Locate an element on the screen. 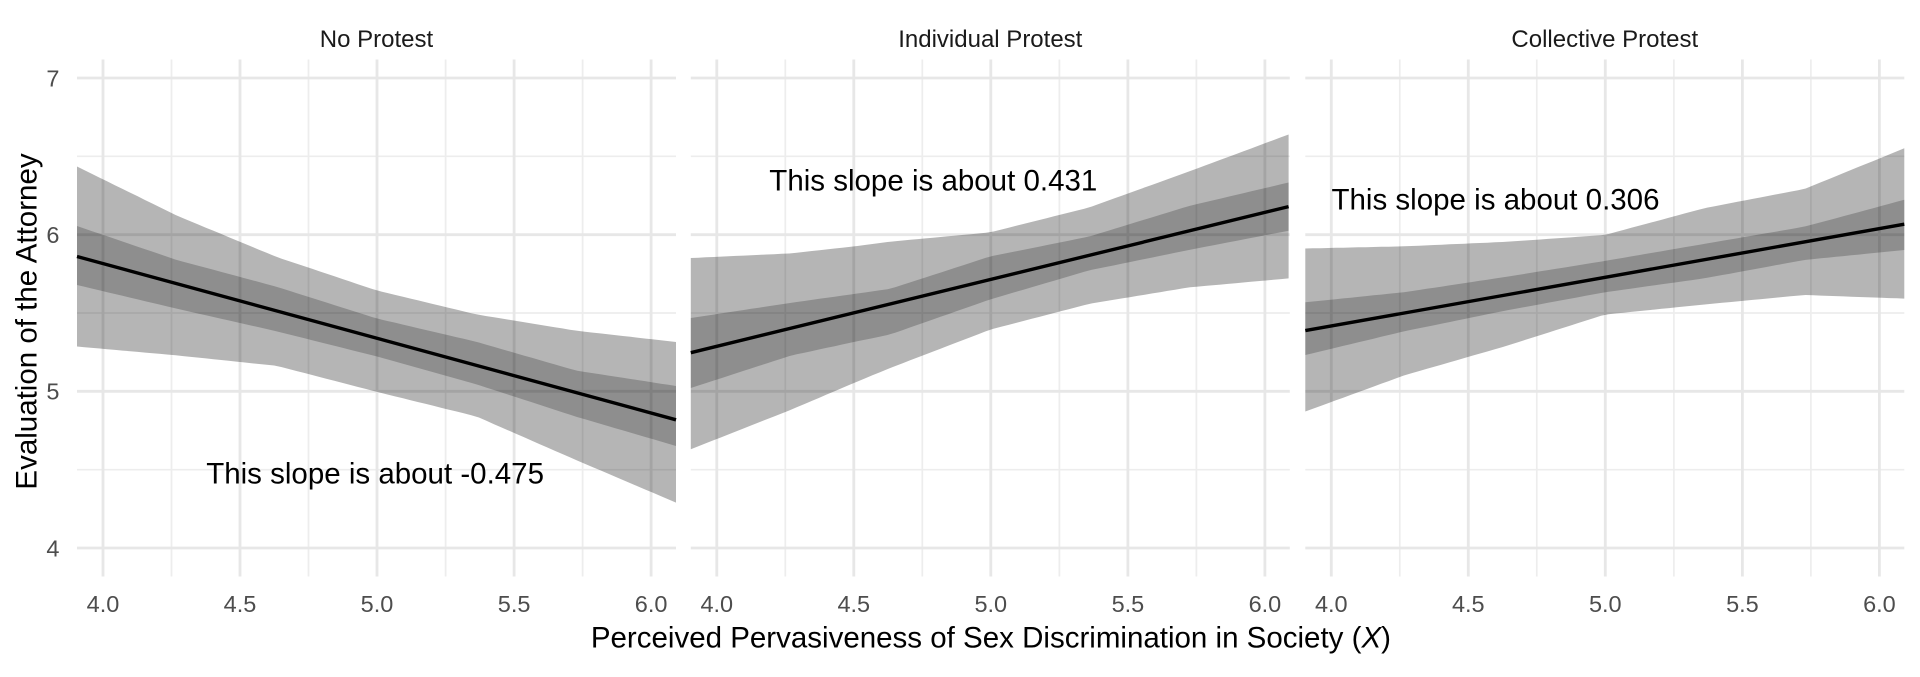  svg-text: Evaluation of the Attorney is located at coordinates (27, 321).